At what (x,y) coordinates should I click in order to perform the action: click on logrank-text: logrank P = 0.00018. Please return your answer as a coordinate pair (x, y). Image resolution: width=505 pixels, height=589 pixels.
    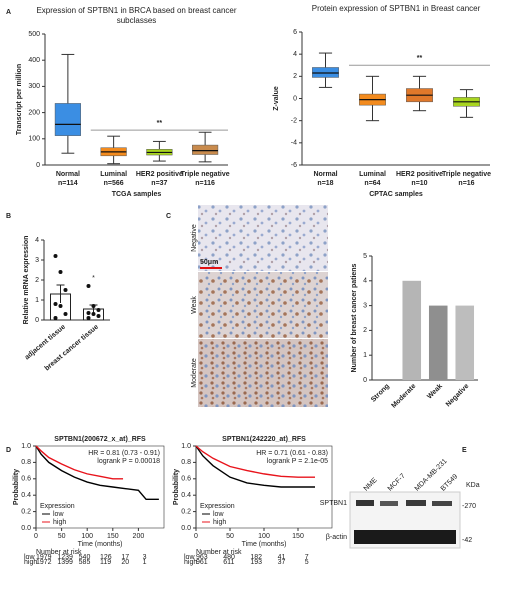
    Looking at the image, I should click on (128, 461).